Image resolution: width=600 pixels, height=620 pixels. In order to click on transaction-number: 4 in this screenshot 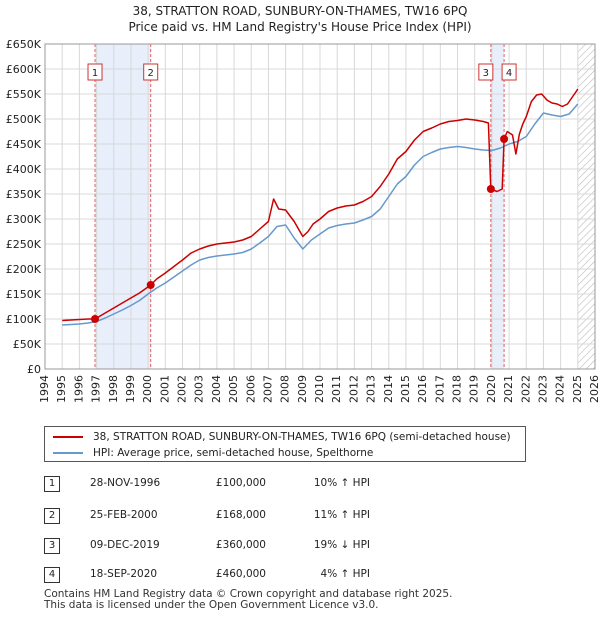, I will do `click(52, 575)`.